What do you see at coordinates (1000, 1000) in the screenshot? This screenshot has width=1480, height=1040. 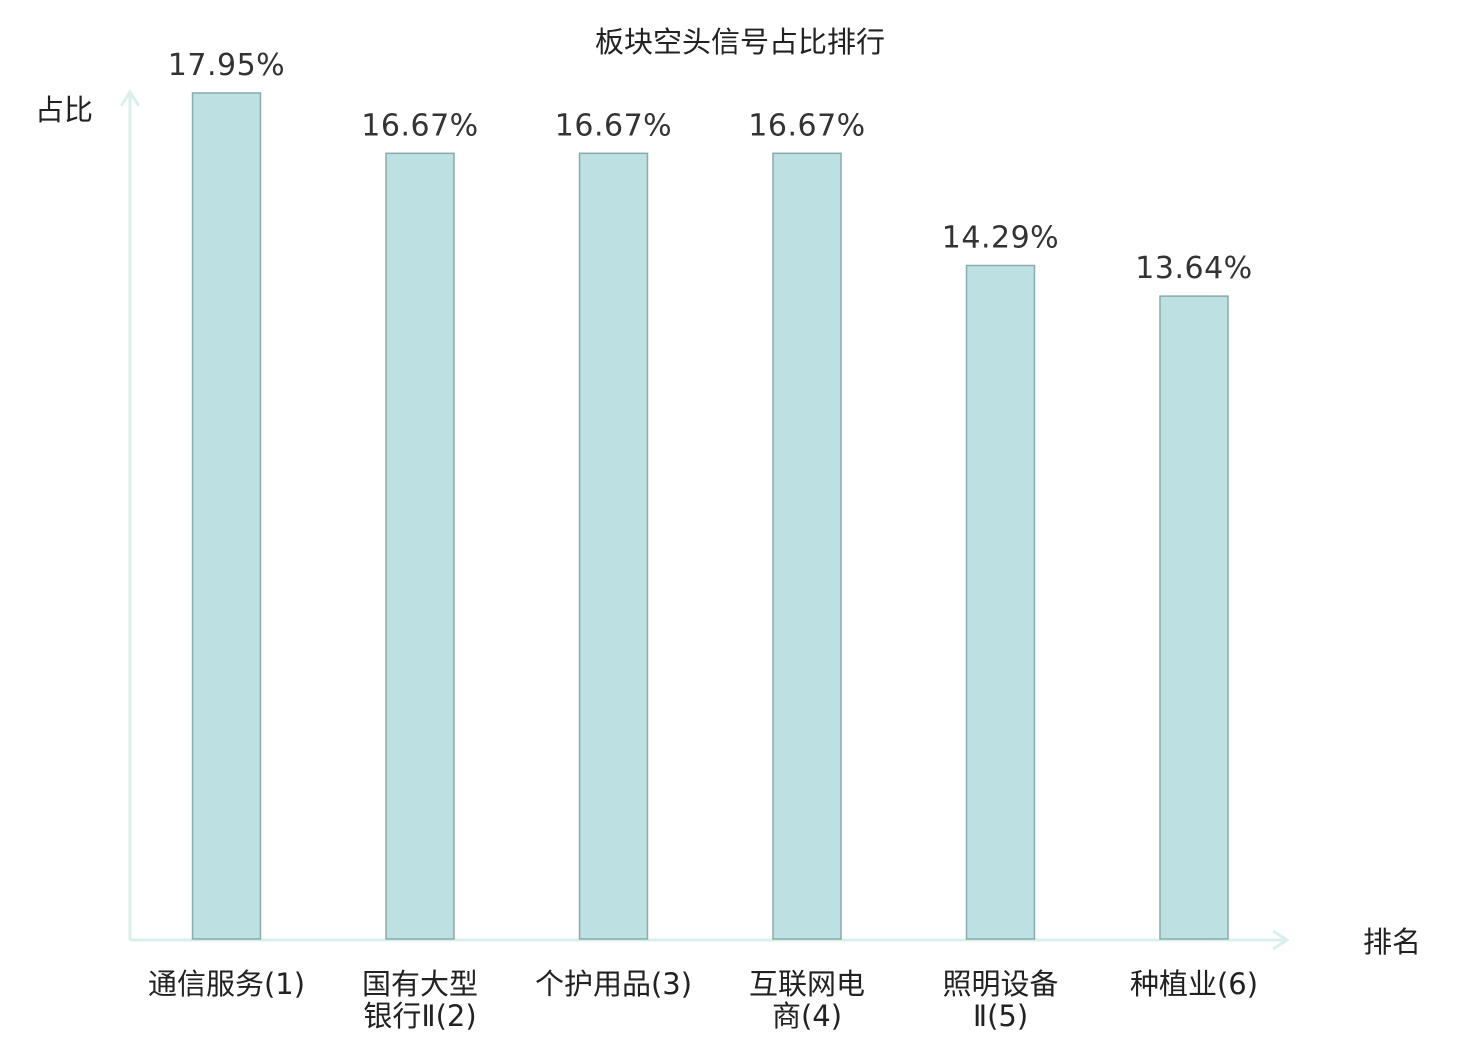 I see `category-label-5: 照明设备 Ⅱ(5)` at bounding box center [1000, 1000].